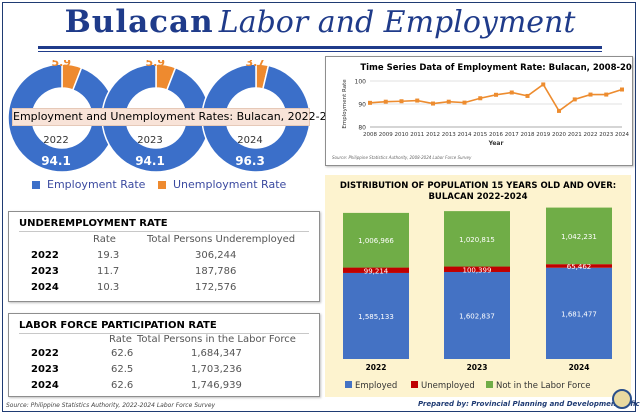 The width and height of the screenshot is (640, 416). I want to click on legend-unemployment-label: Unemployment Rate, so click(230, 184).